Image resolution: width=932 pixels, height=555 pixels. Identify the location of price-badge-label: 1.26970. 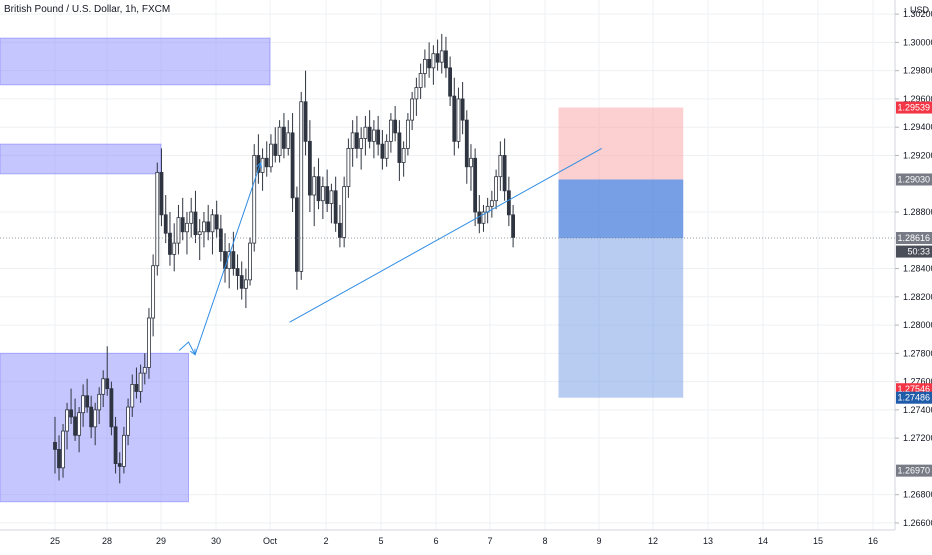
(913, 471).